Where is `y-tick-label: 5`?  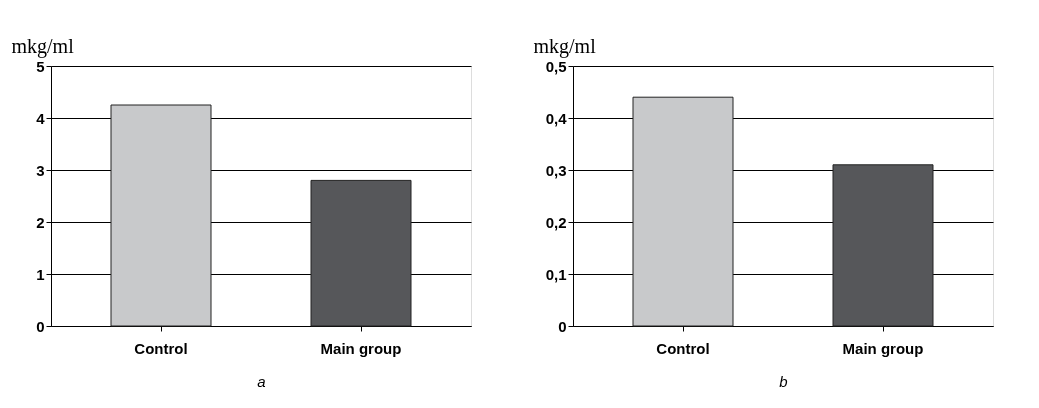 y-tick-label: 5 is located at coordinates (40, 66).